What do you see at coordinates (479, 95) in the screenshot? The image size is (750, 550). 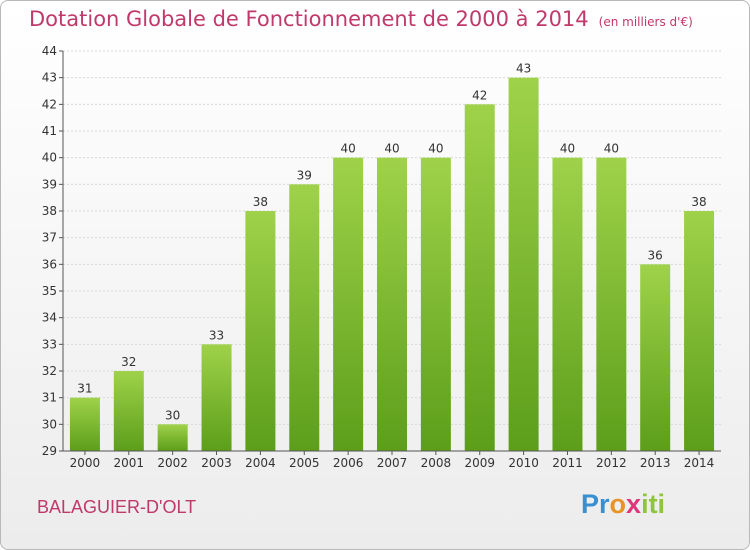 I see `bar-value-label: 42` at bounding box center [479, 95].